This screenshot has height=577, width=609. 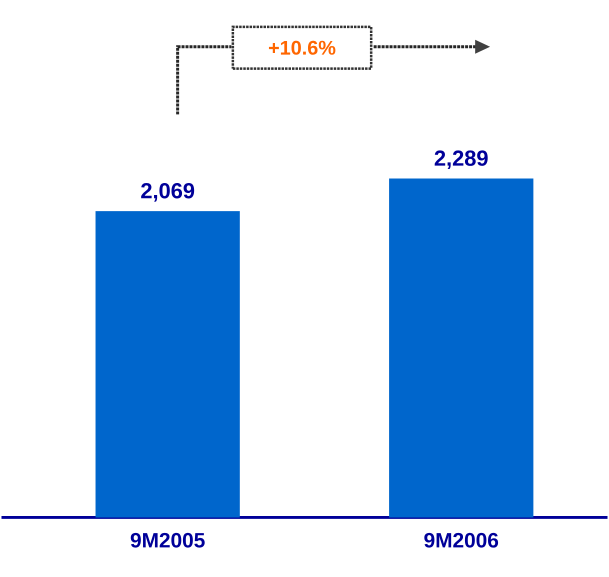 What do you see at coordinates (167, 540) in the screenshot?
I see `x-tick-label: 9M2005` at bounding box center [167, 540].